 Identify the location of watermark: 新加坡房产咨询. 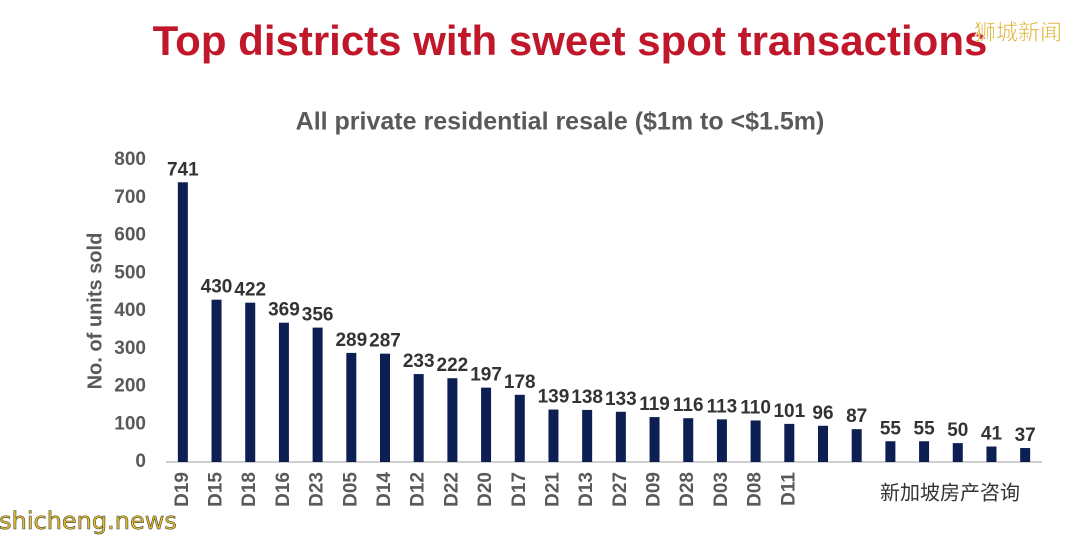
(950, 493).